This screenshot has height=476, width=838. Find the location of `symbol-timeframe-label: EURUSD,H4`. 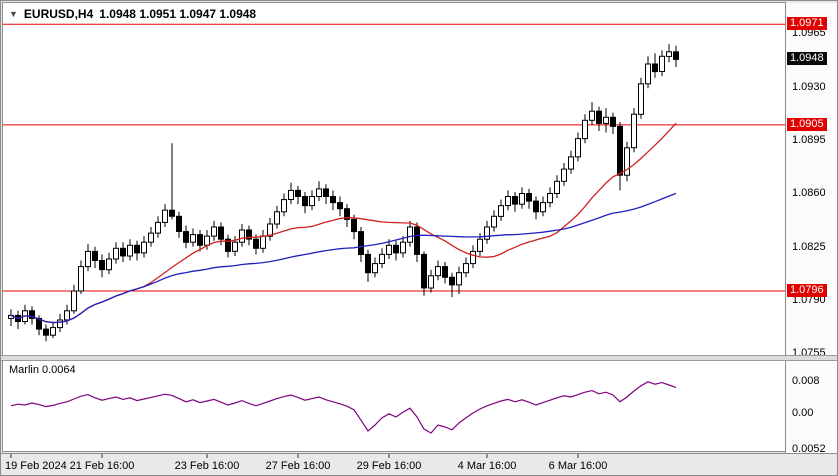

symbol-timeframe-label: EURUSD,H4 is located at coordinates (58, 14).